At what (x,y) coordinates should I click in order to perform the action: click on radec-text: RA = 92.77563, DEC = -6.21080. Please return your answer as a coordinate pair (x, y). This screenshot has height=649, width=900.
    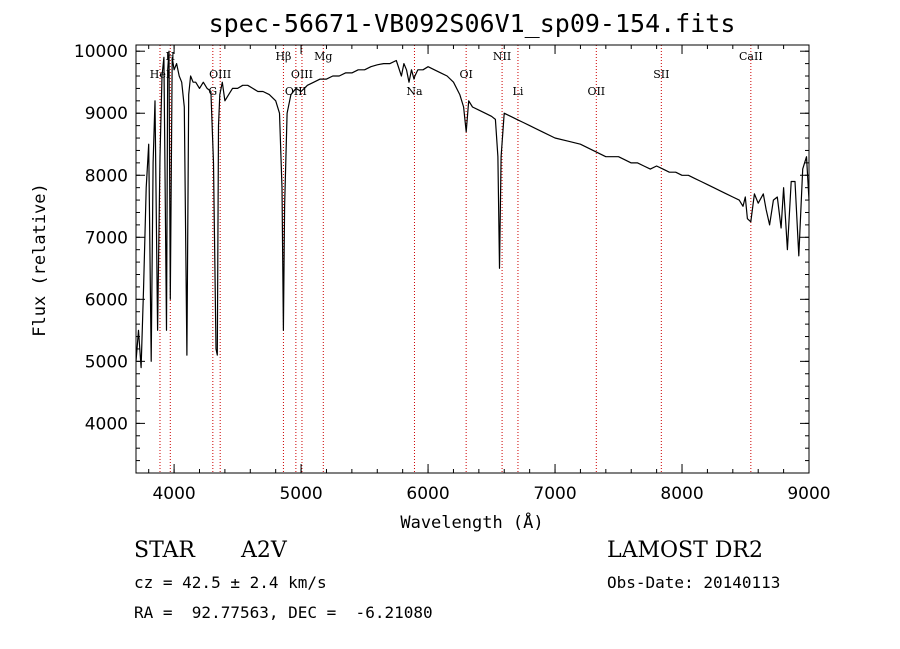
    Looking at the image, I should click on (283, 612).